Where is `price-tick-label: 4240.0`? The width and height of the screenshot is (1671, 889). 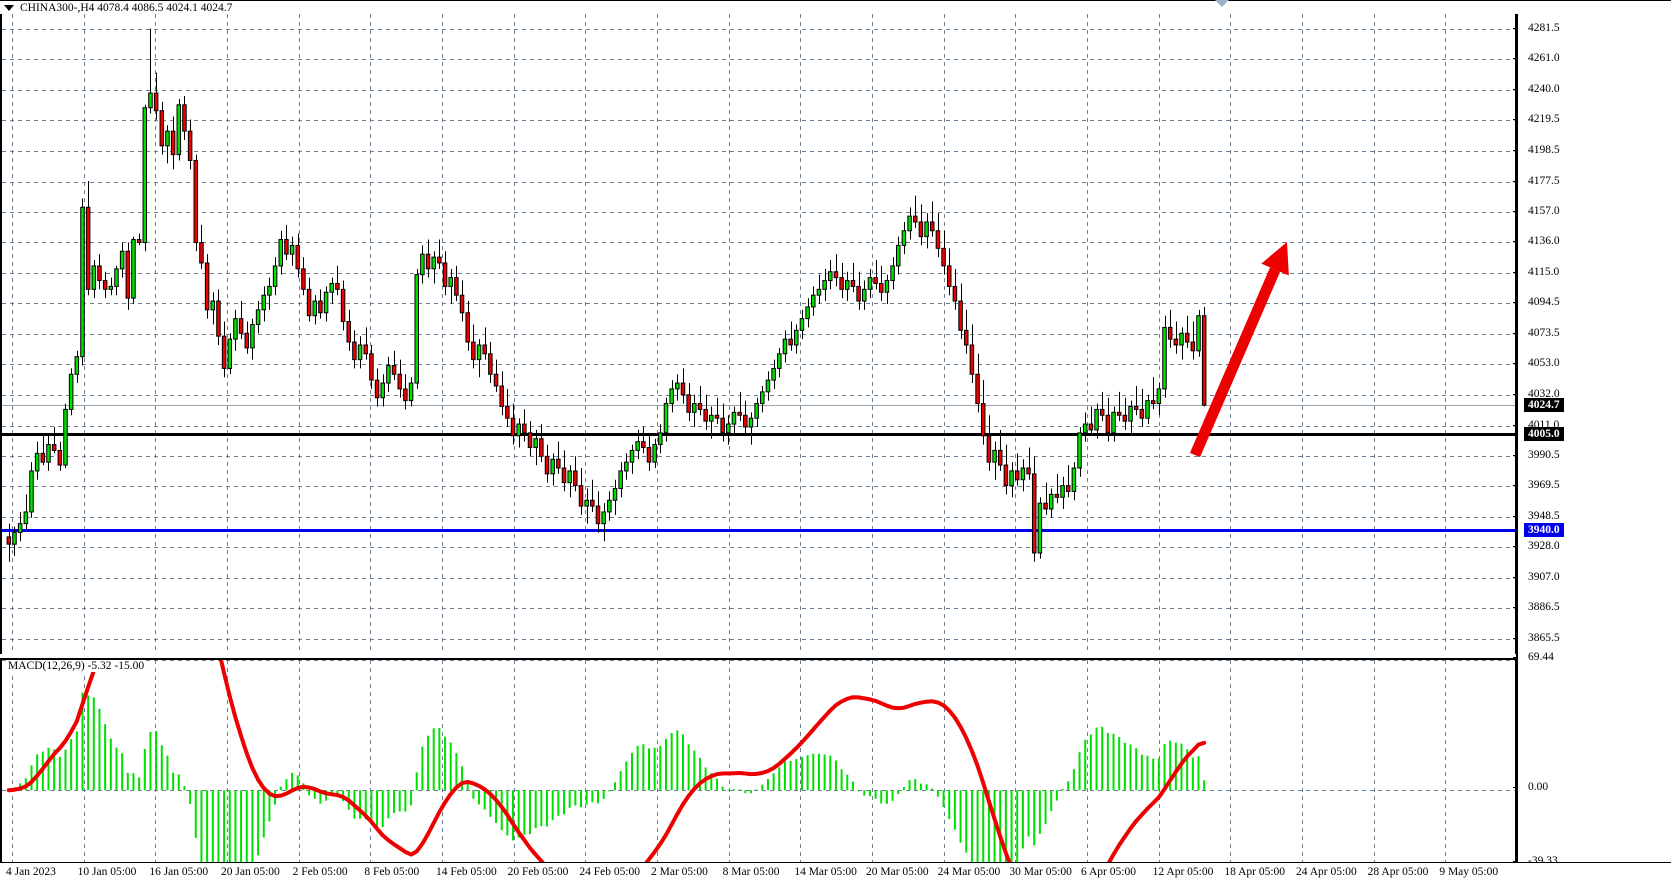
price-tick-label: 4240.0 is located at coordinates (1544, 89).